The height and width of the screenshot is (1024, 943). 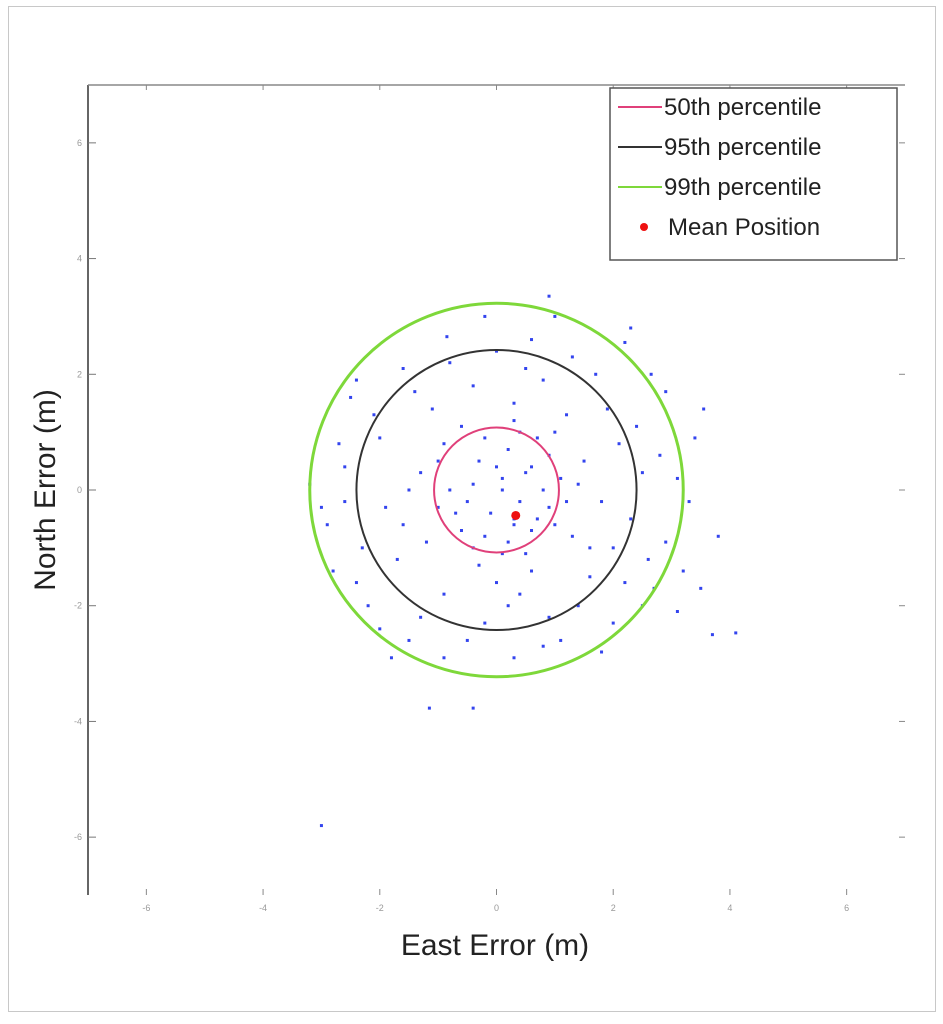 I want to click on legend-box, so click(x=753, y=174).